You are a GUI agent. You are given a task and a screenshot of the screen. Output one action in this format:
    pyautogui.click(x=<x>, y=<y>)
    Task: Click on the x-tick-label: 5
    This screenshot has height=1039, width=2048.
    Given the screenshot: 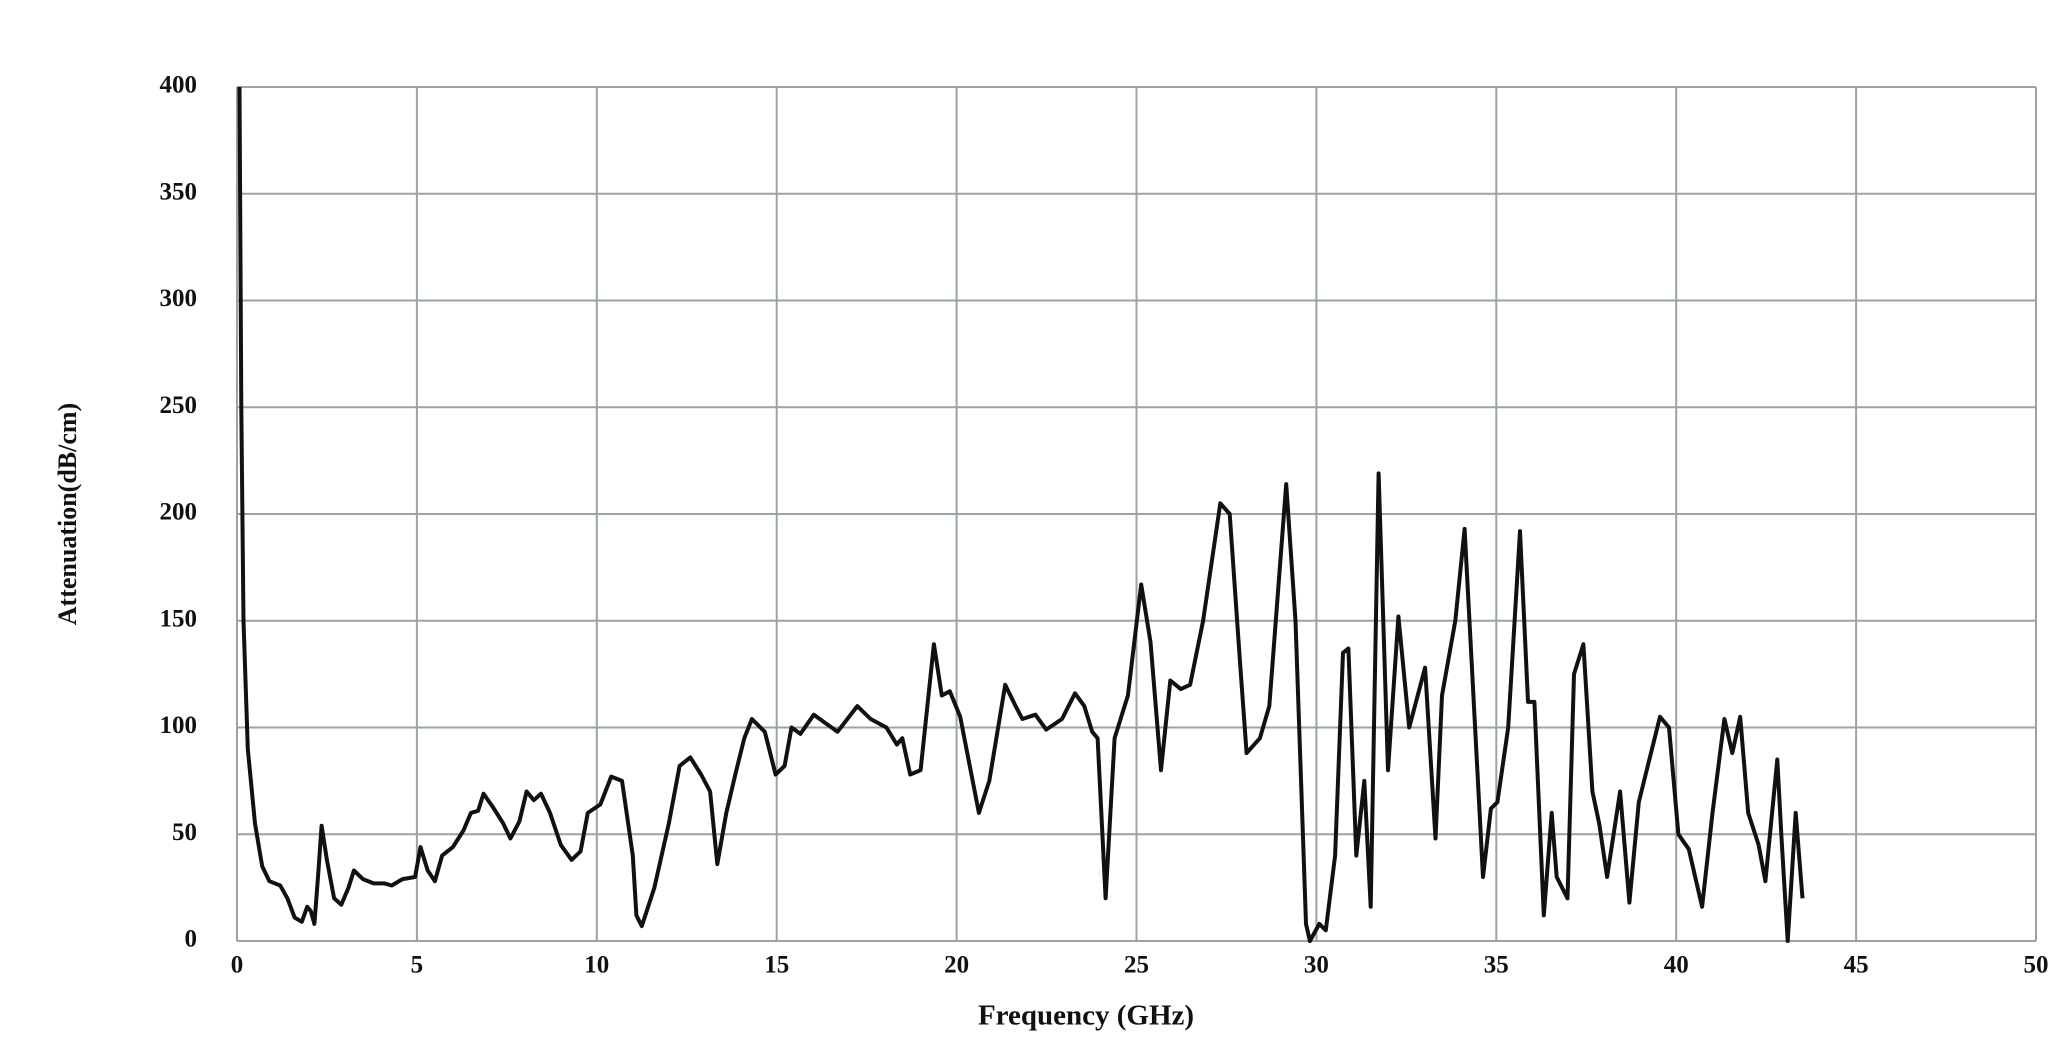 What is the action you would take?
    pyautogui.click(x=417, y=965)
    